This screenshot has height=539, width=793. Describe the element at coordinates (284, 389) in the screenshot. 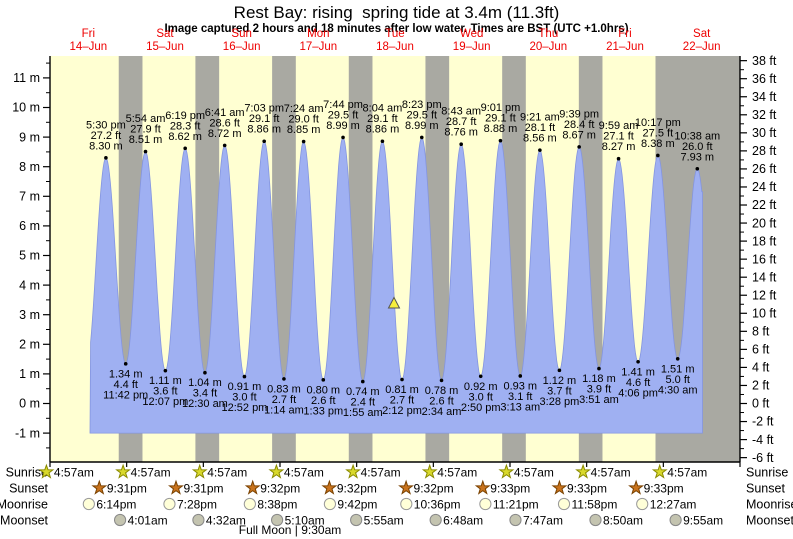

I see `low-tide-label: 0.83 m` at that location.